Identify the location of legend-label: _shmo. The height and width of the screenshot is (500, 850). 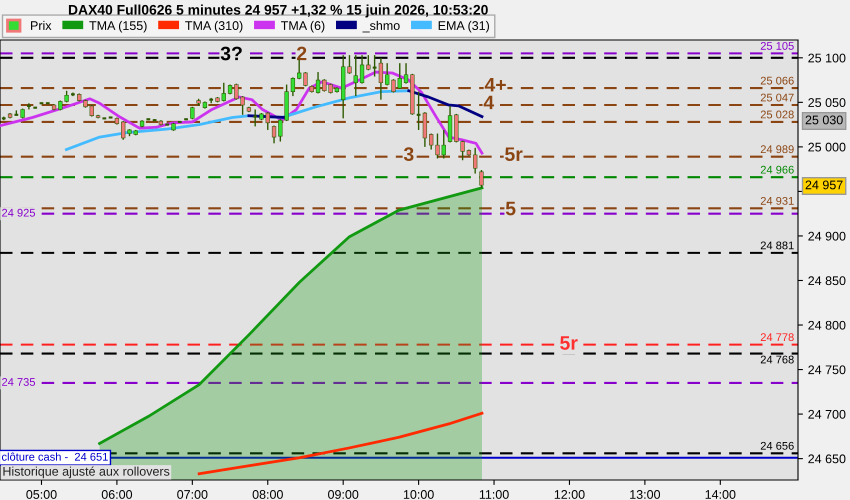
(381, 26).